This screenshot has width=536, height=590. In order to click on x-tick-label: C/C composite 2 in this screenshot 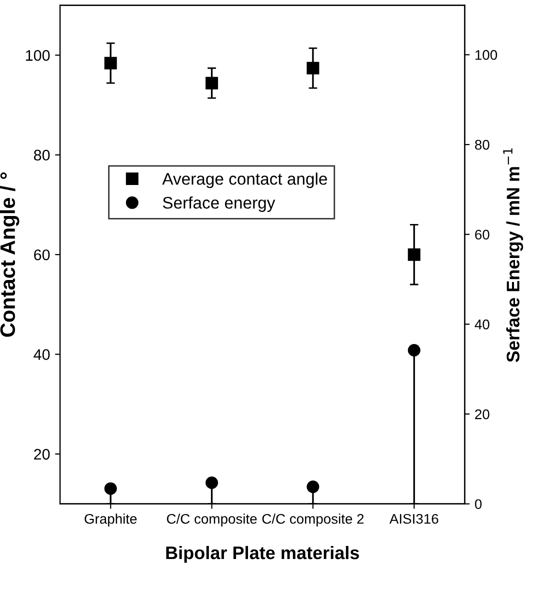, I will do `click(313, 520)`.